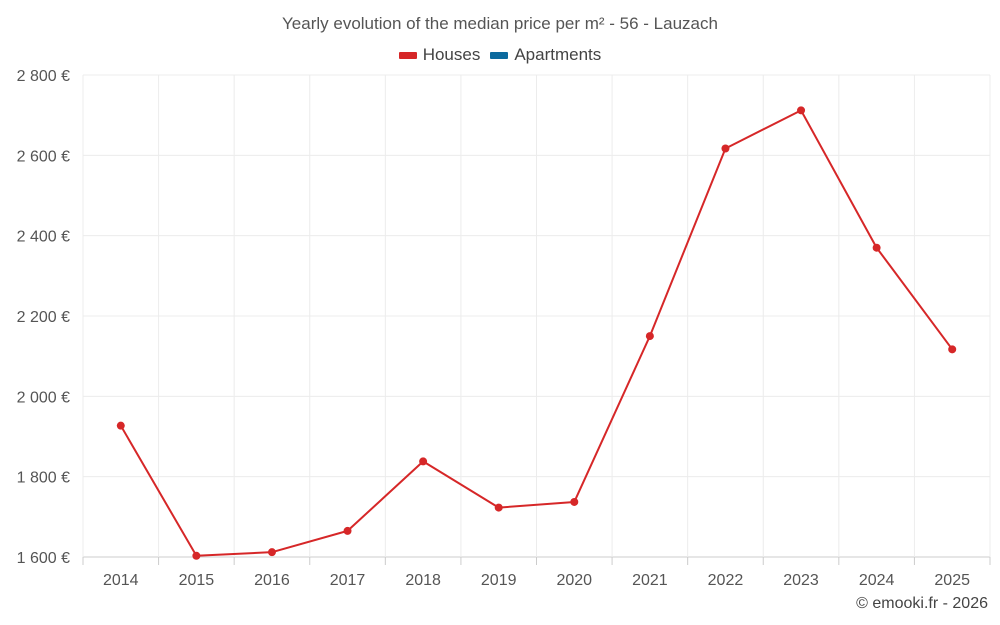 The width and height of the screenshot is (1000, 625). What do you see at coordinates (121, 580) in the screenshot?
I see `x-tick-label: 2014` at bounding box center [121, 580].